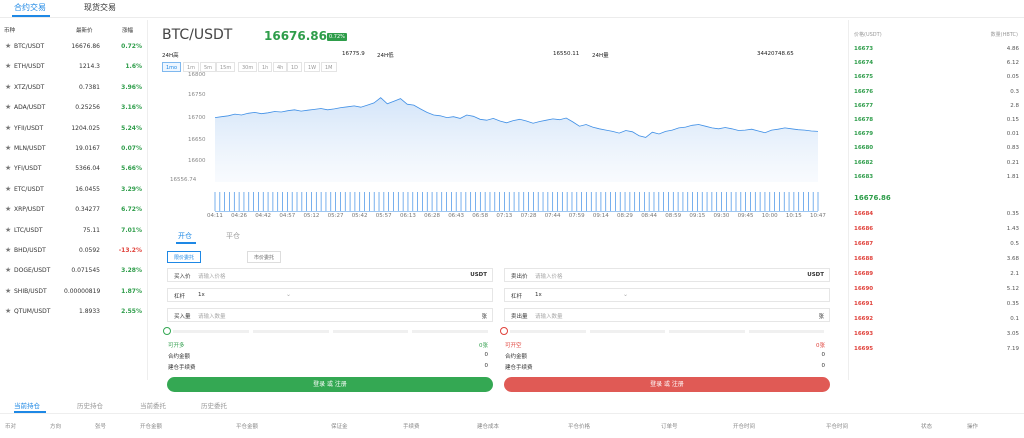 Image resolution: width=1024 pixels, height=438 pixels. I want to click on orderbook-ask-price: 16695, so click(864, 349).